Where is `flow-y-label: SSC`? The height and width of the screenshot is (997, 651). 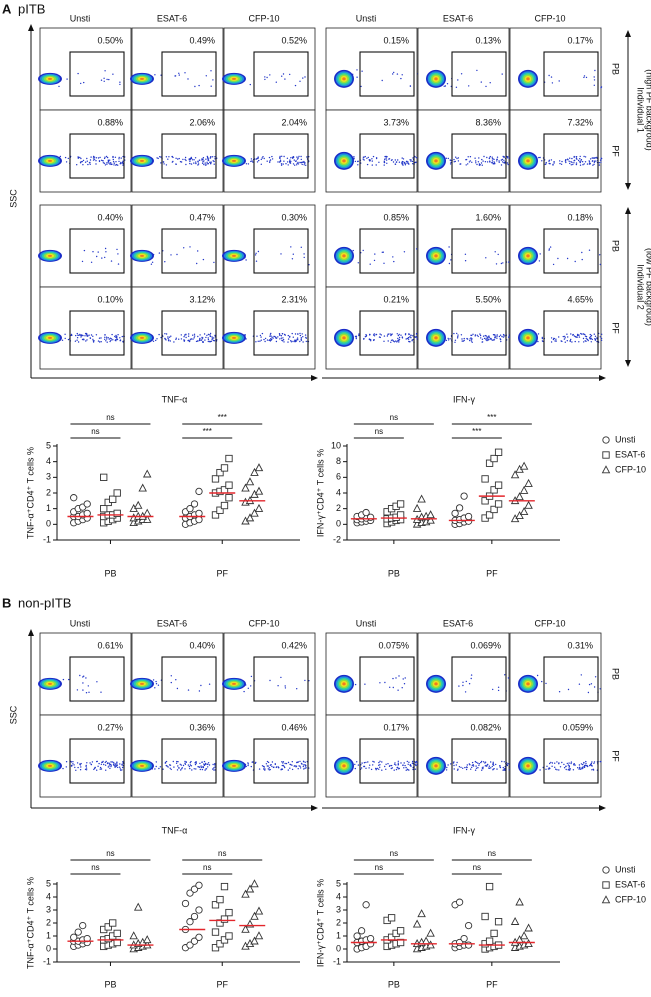
flow-y-label: SSC is located at coordinates (13, 714).